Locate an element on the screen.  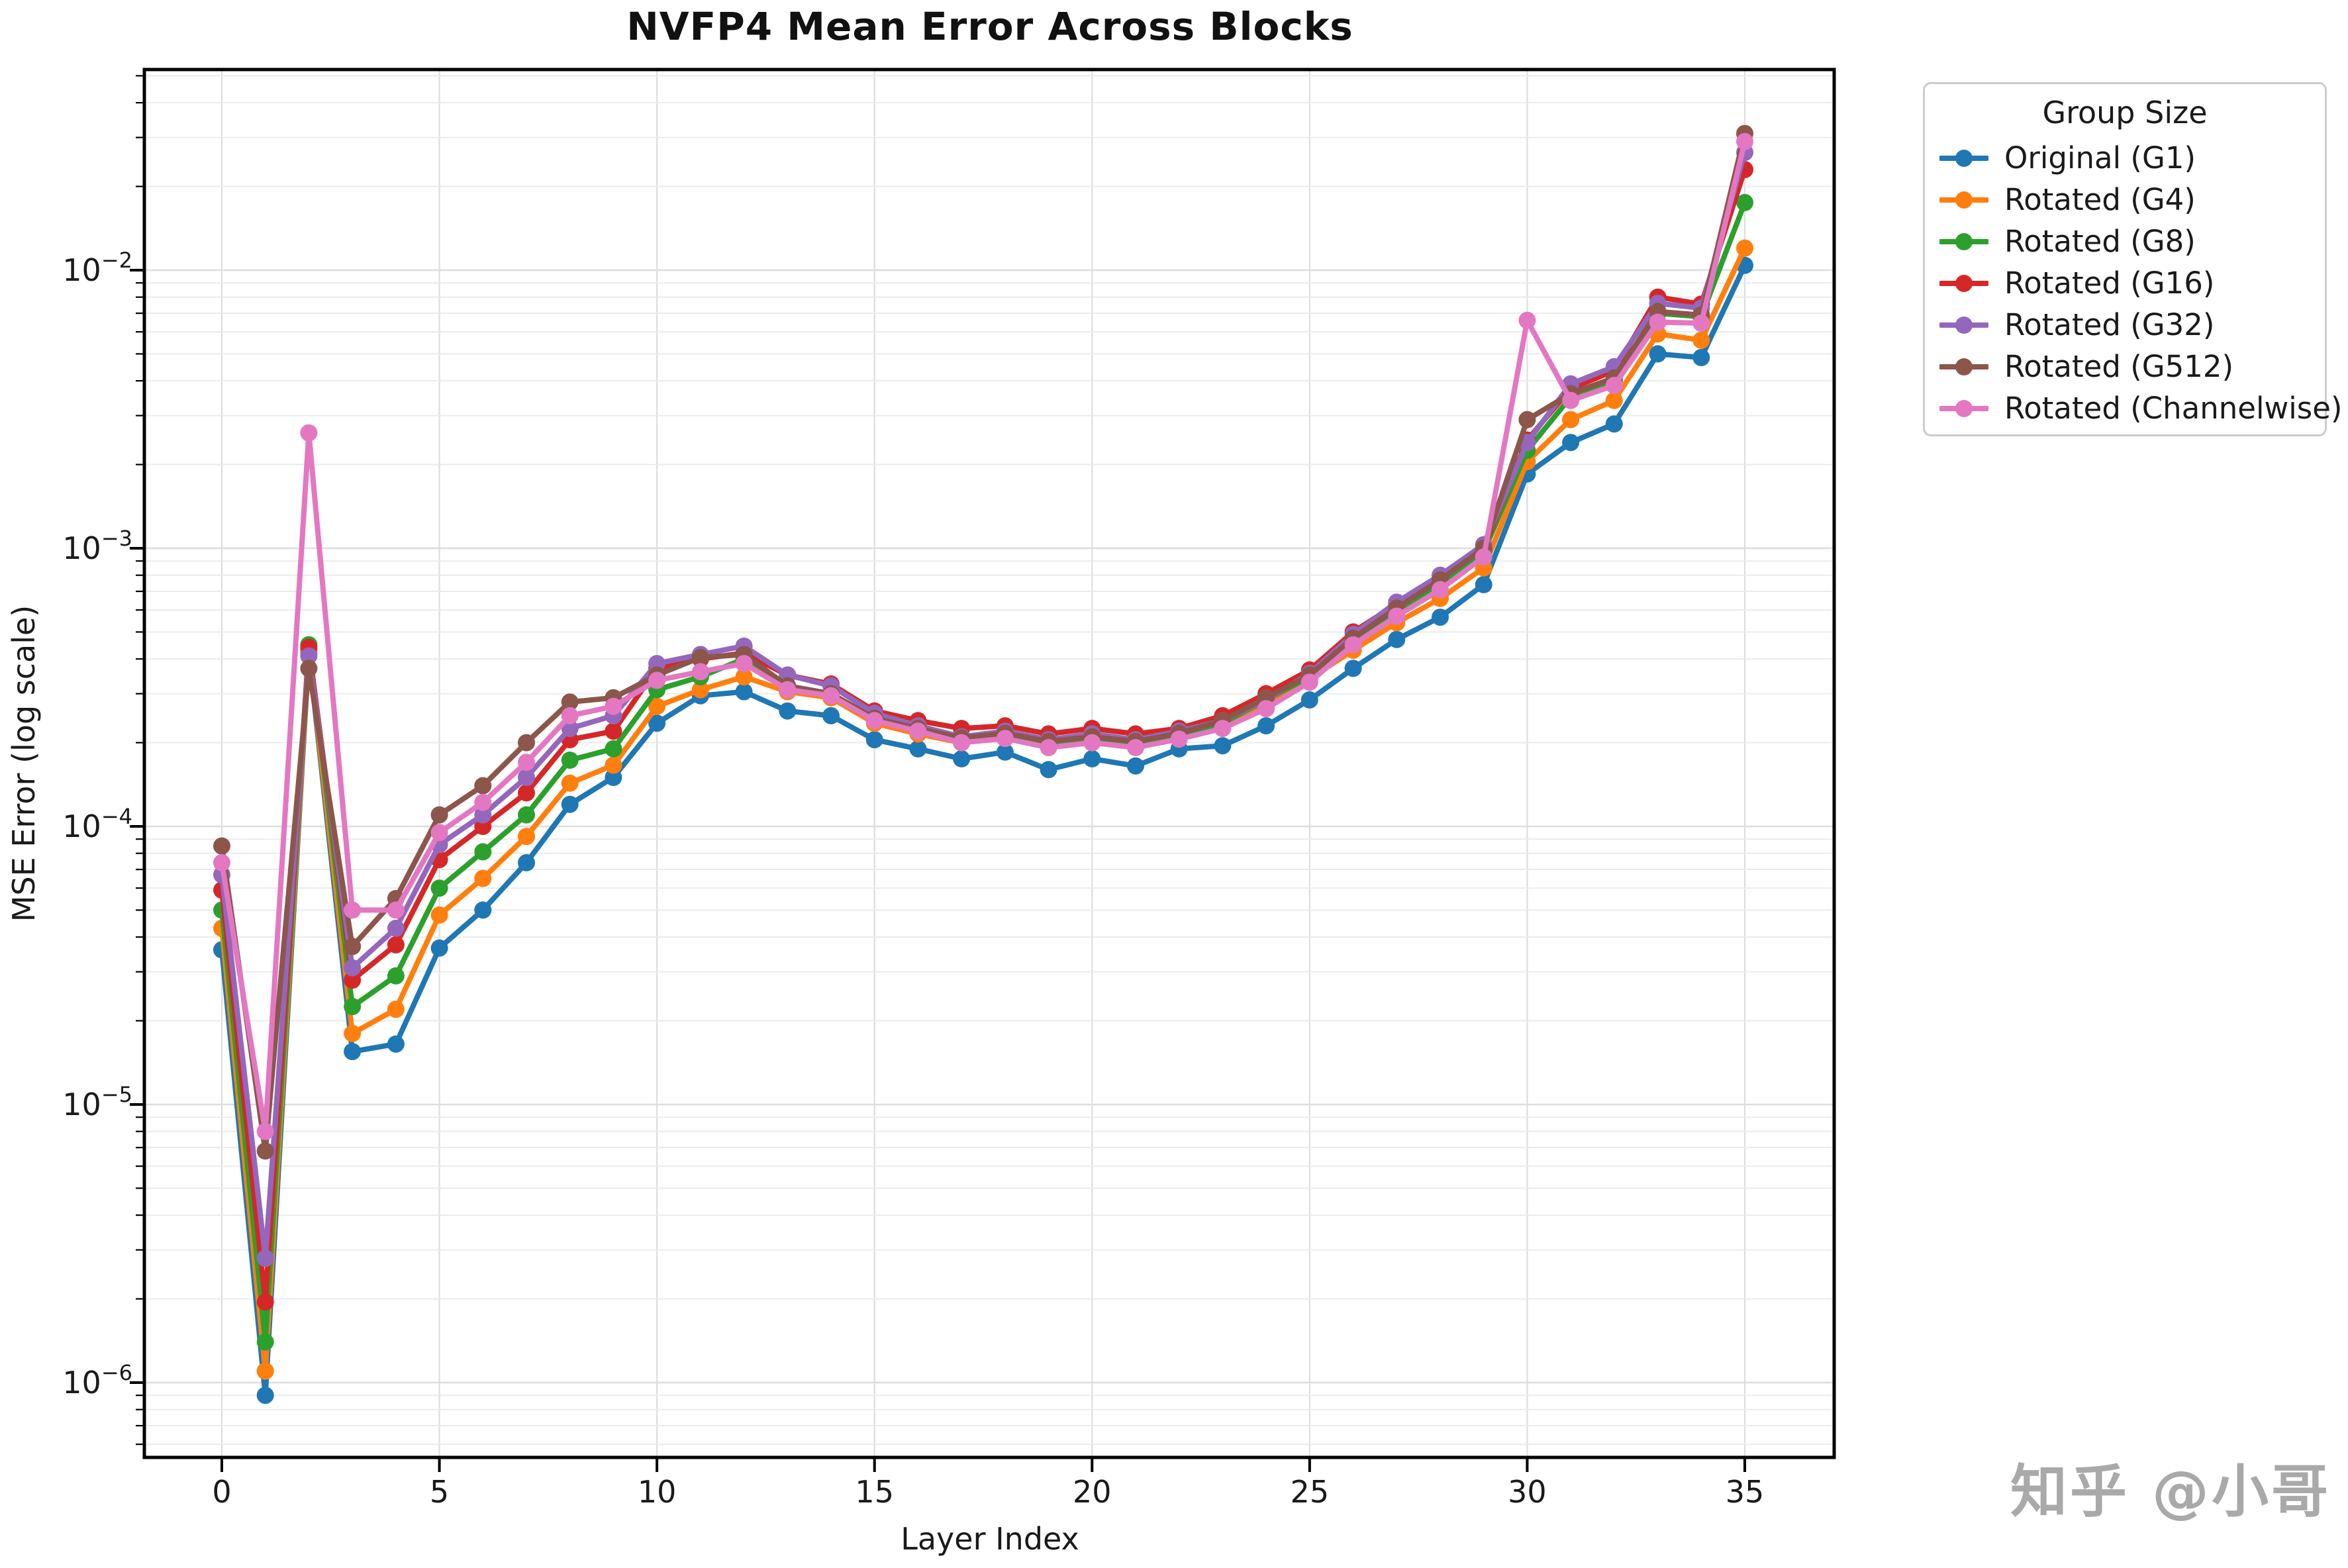
x-tick-label: 10 is located at coordinates (657, 1492).